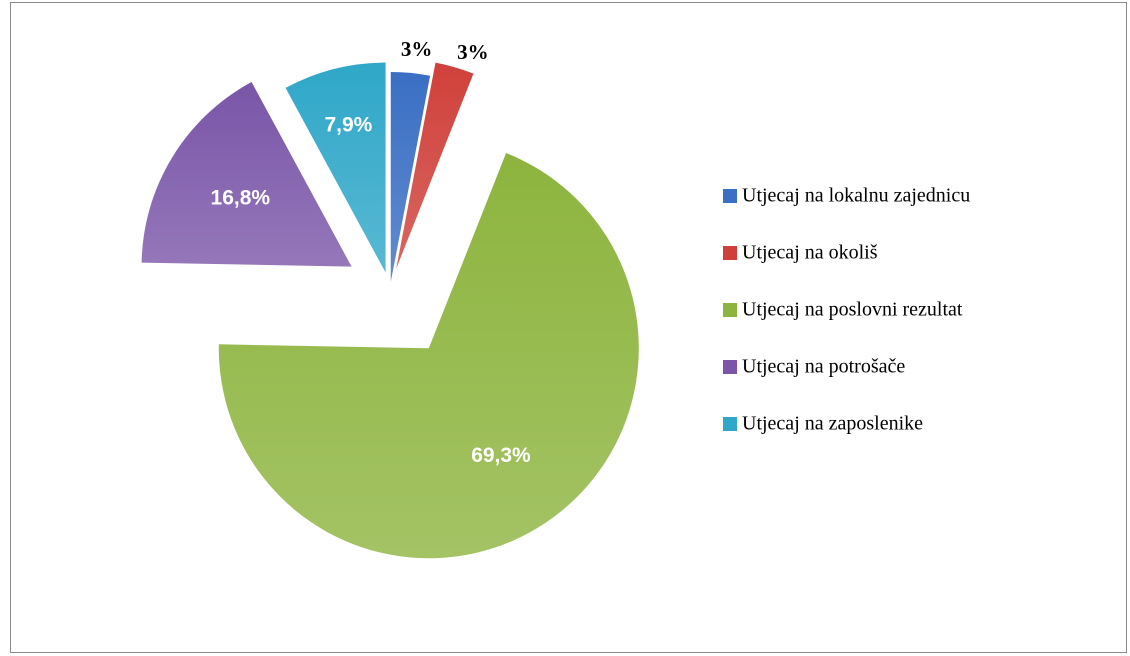 The width and height of the screenshot is (1130, 656). I want to click on data-label: 69,3%, so click(501, 455).